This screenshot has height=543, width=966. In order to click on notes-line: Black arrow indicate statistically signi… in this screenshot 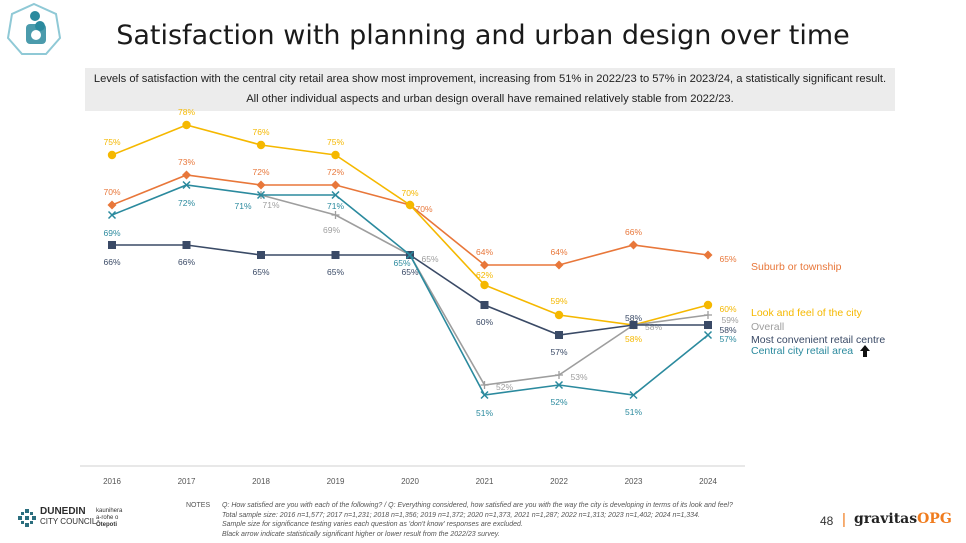, I will do `click(361, 534)`.